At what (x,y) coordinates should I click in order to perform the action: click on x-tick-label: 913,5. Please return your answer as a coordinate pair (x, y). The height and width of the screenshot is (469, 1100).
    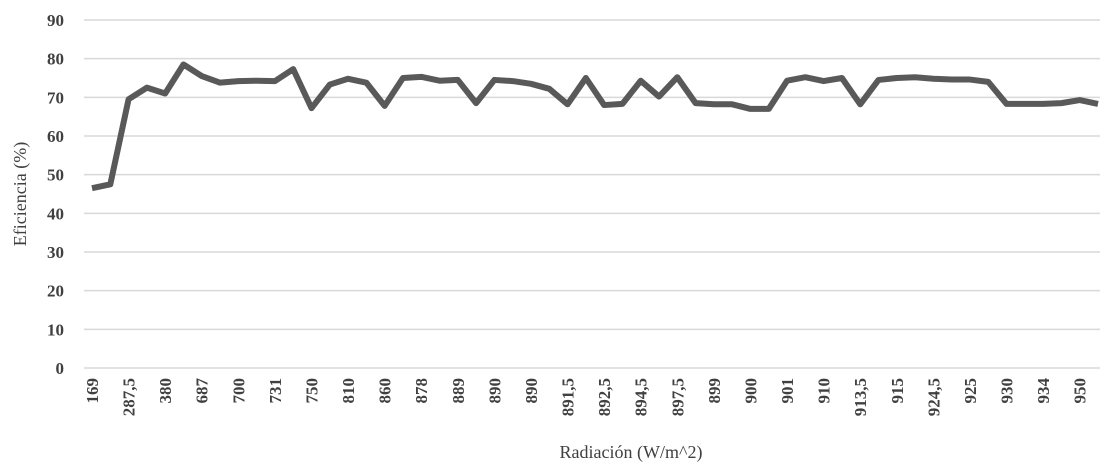
    Looking at the image, I should click on (860, 397).